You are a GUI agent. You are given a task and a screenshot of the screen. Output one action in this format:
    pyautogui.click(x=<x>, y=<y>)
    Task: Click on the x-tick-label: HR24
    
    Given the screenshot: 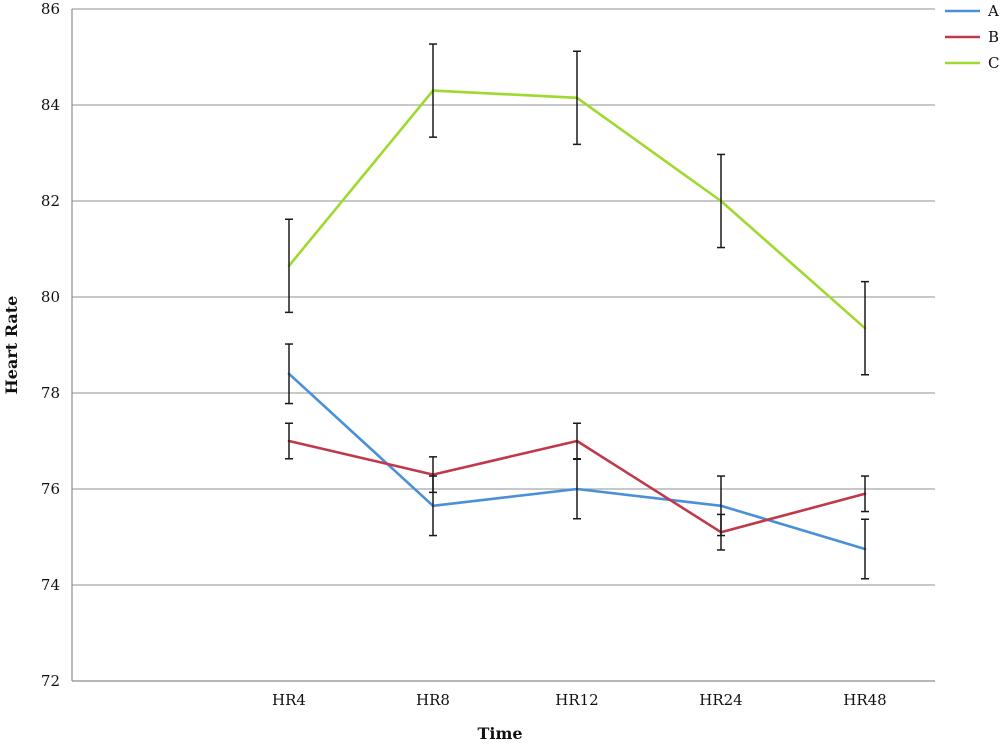 What is the action you would take?
    pyautogui.click(x=720, y=700)
    